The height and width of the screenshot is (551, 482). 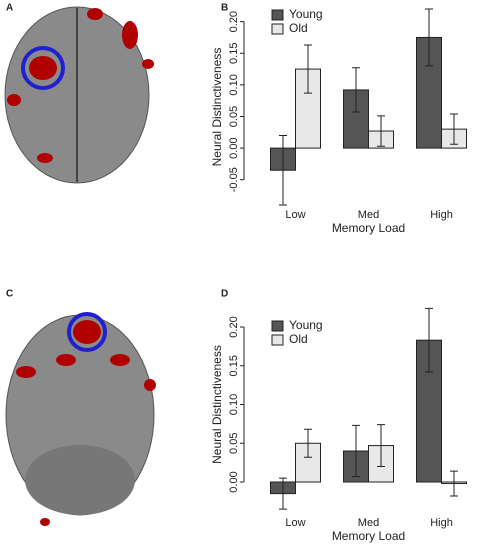 What do you see at coordinates (224, 8) in the screenshot?
I see `panel-label: B` at bounding box center [224, 8].